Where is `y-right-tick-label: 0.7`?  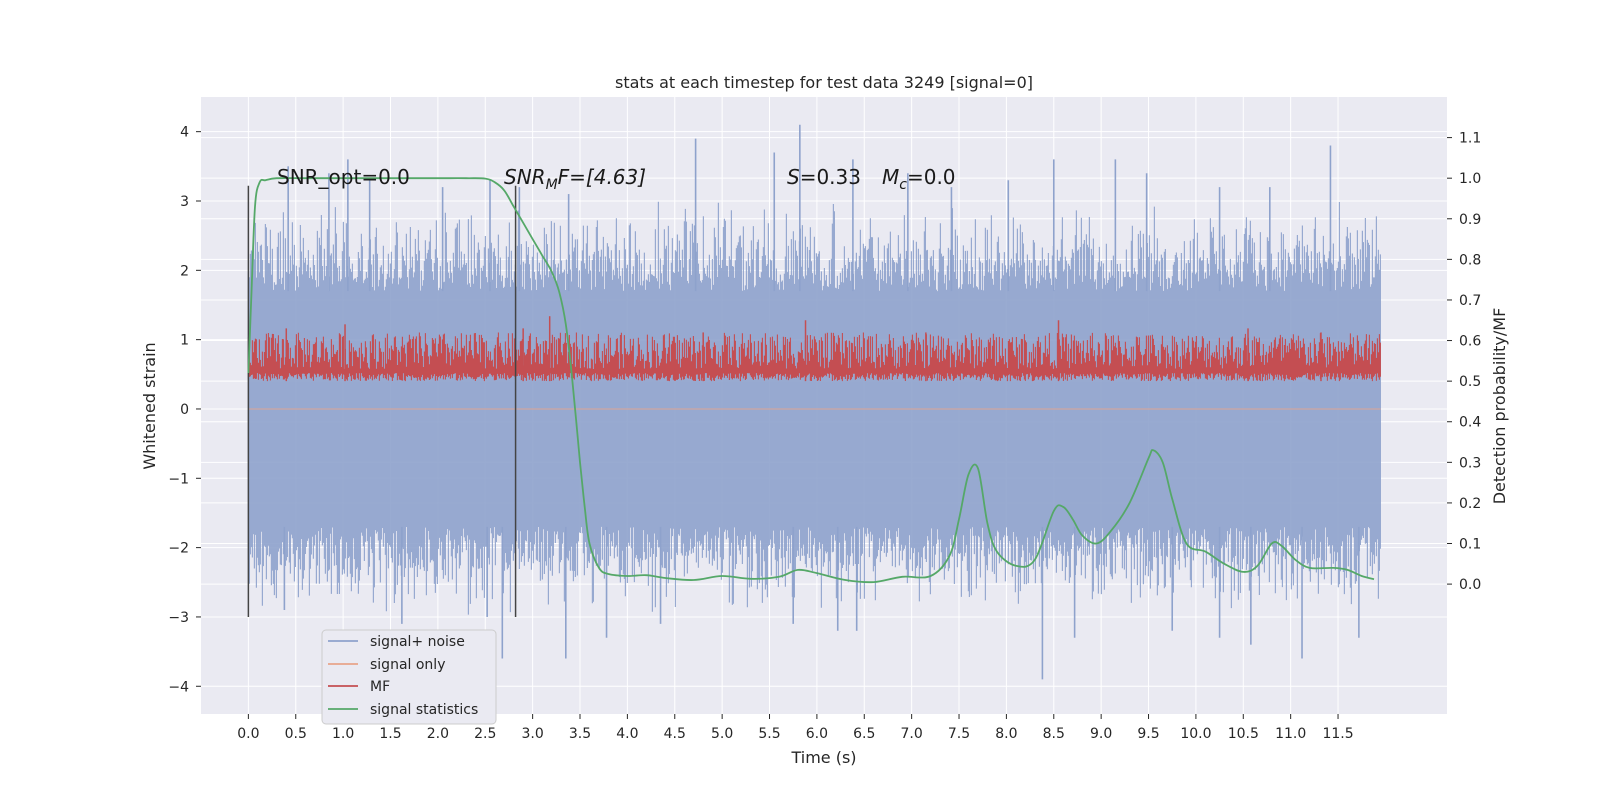 y-right-tick-label: 0.7 is located at coordinates (1470, 301).